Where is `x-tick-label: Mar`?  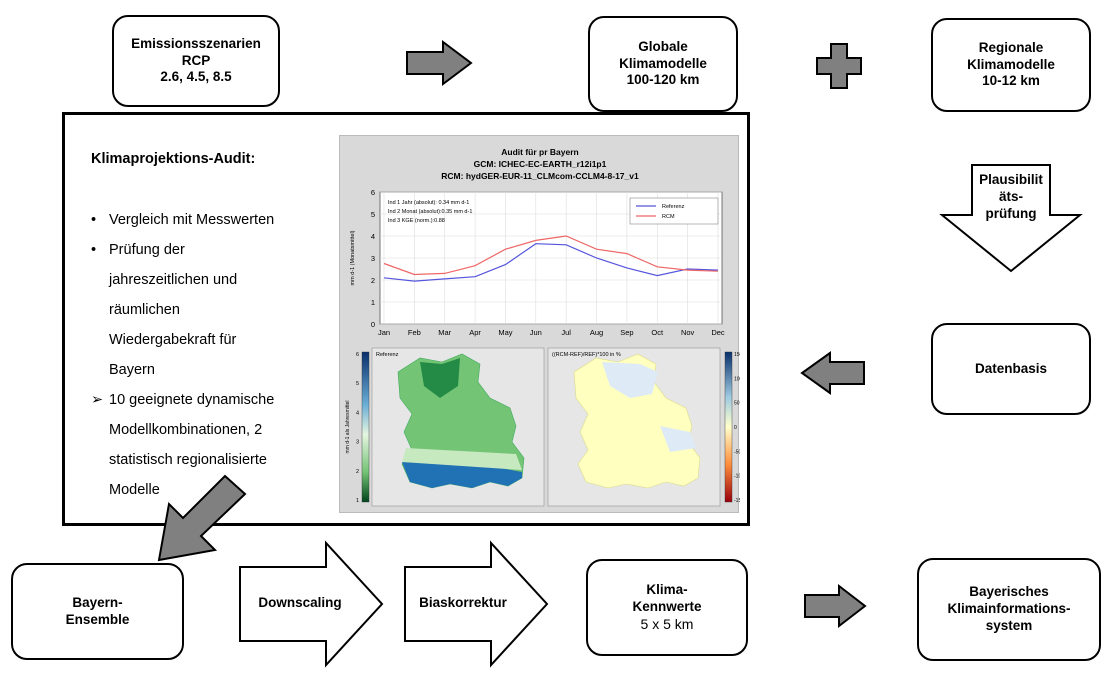
x-tick-label: Mar is located at coordinates (444, 332).